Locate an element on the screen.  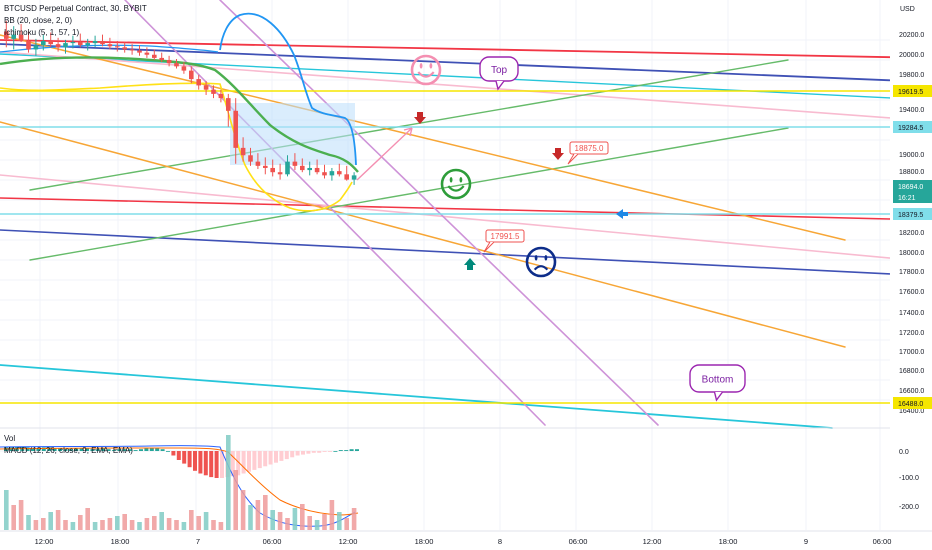
callout-top: Top is located at coordinates (499, 73).